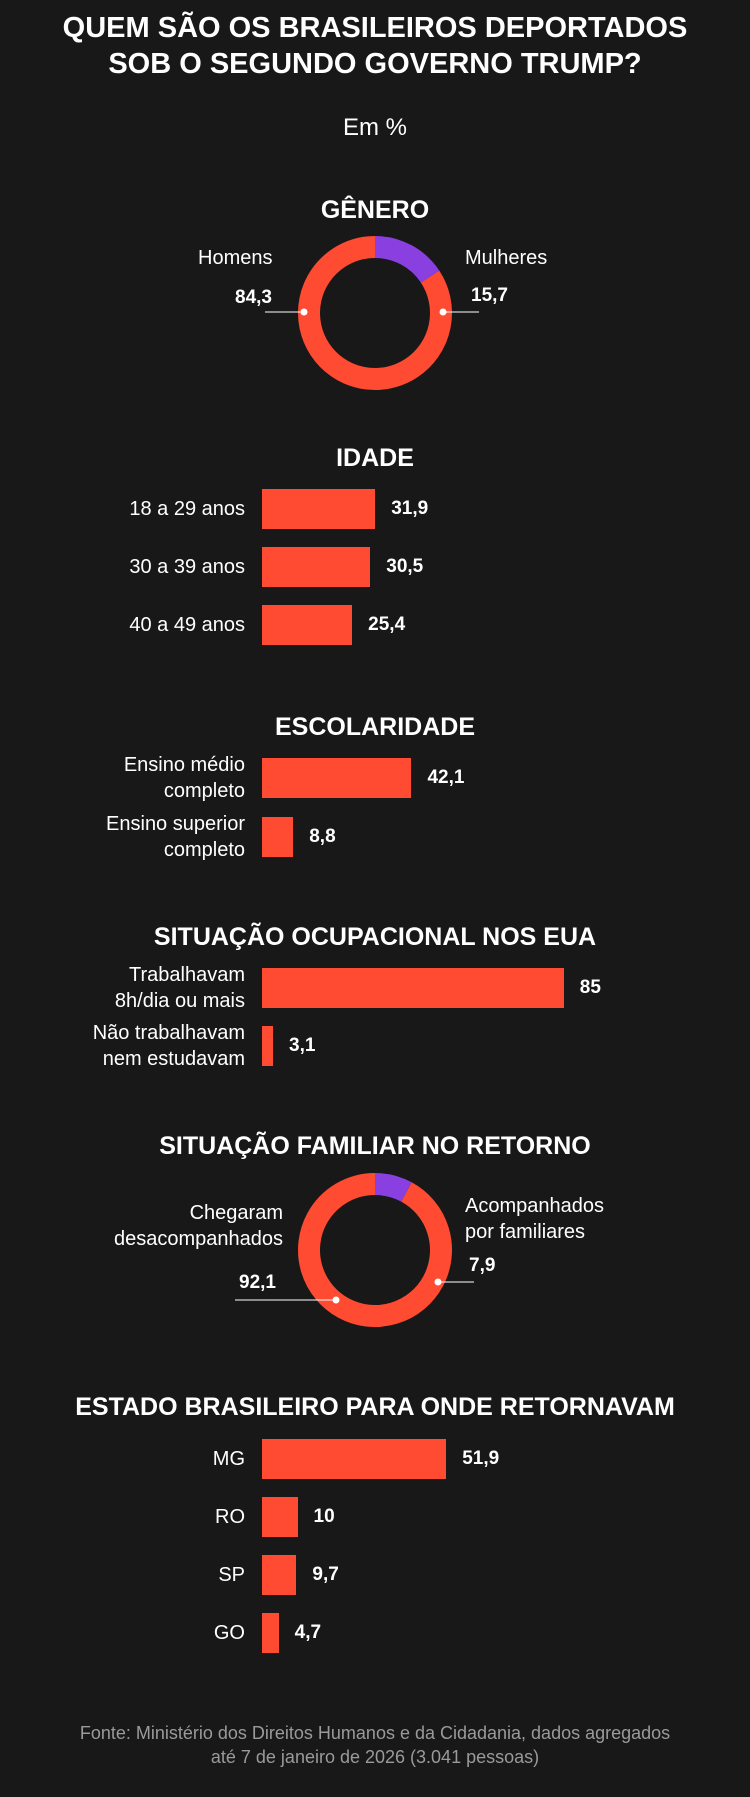  Describe the element at coordinates (374, 727) in the screenshot. I see `section-title-escolaridade: ESCOLARIDADE` at that location.